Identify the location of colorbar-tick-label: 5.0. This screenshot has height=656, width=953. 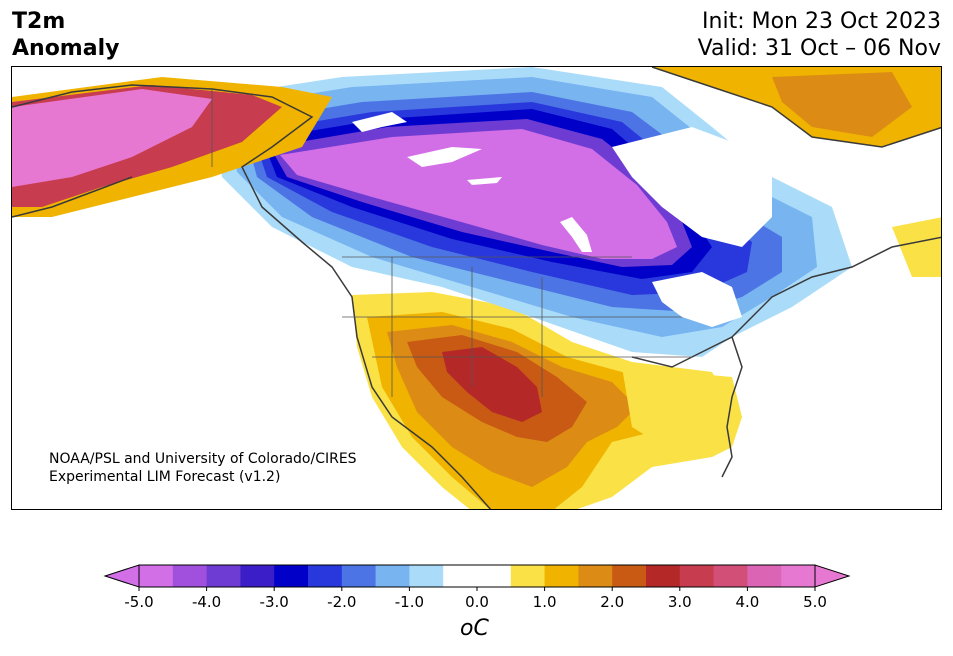
(815, 602).